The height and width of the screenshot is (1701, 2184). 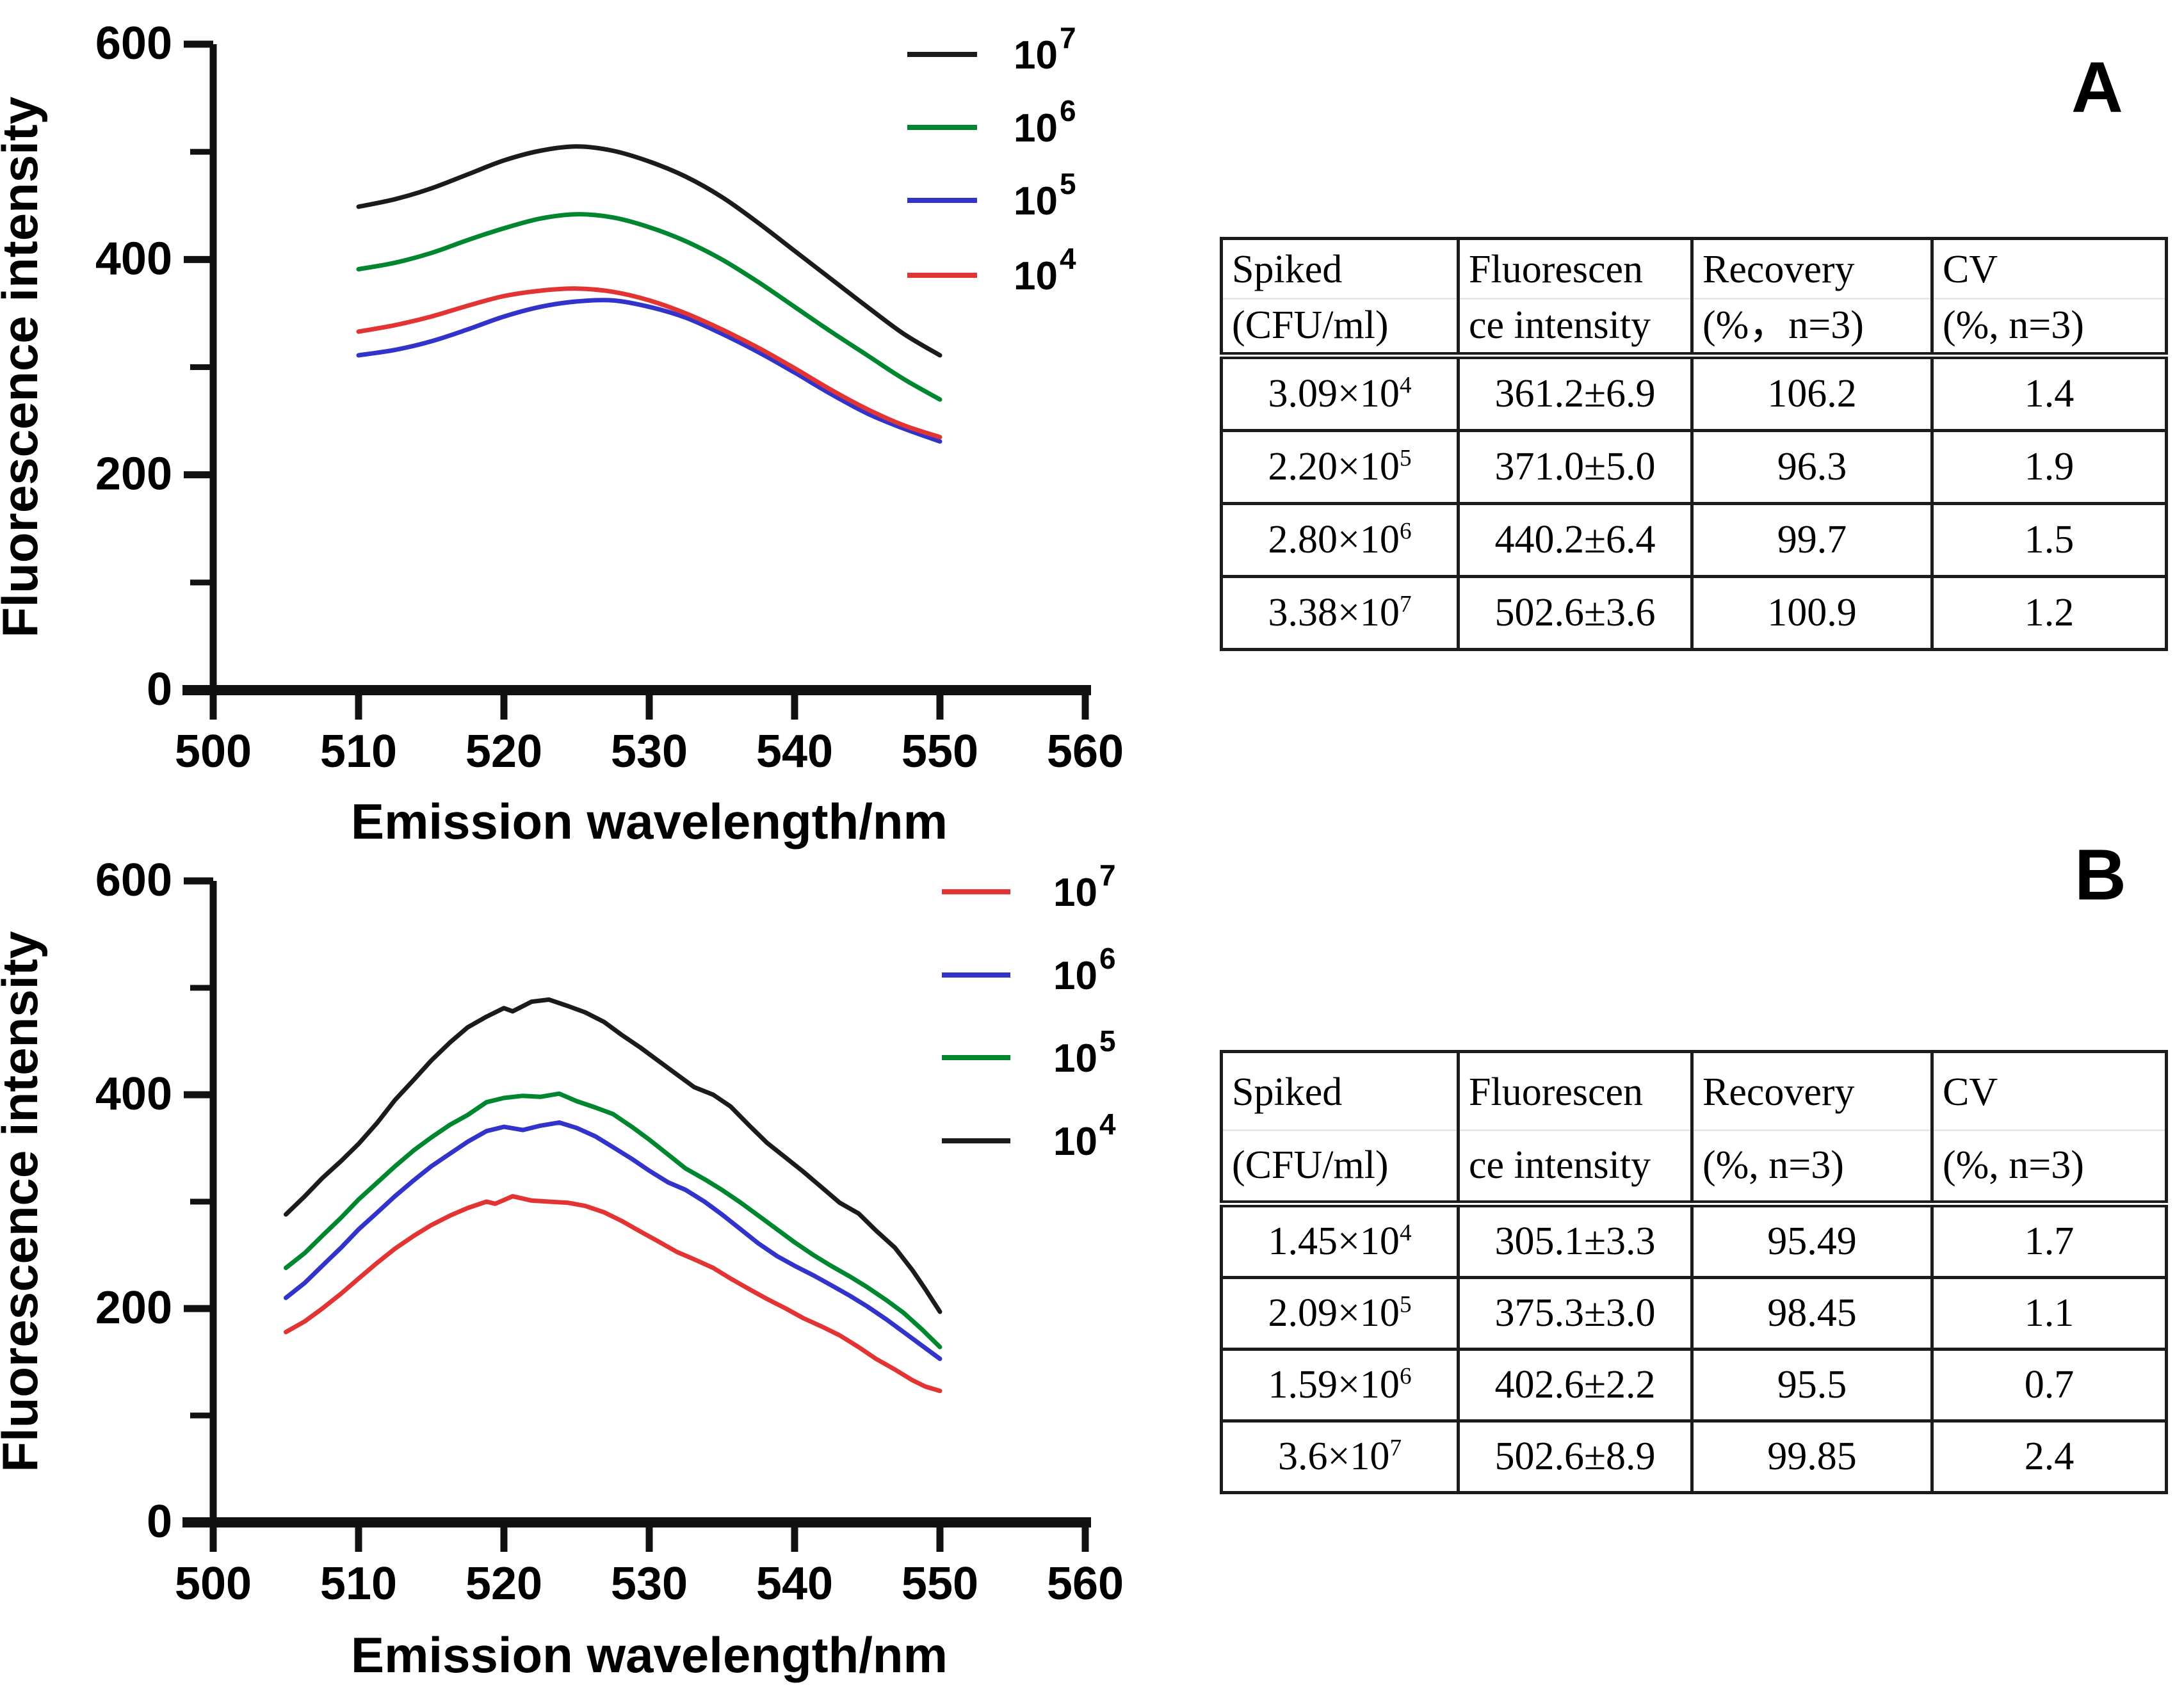 I want to click on cell-recovery: 95.5, so click(x=1812, y=1385).